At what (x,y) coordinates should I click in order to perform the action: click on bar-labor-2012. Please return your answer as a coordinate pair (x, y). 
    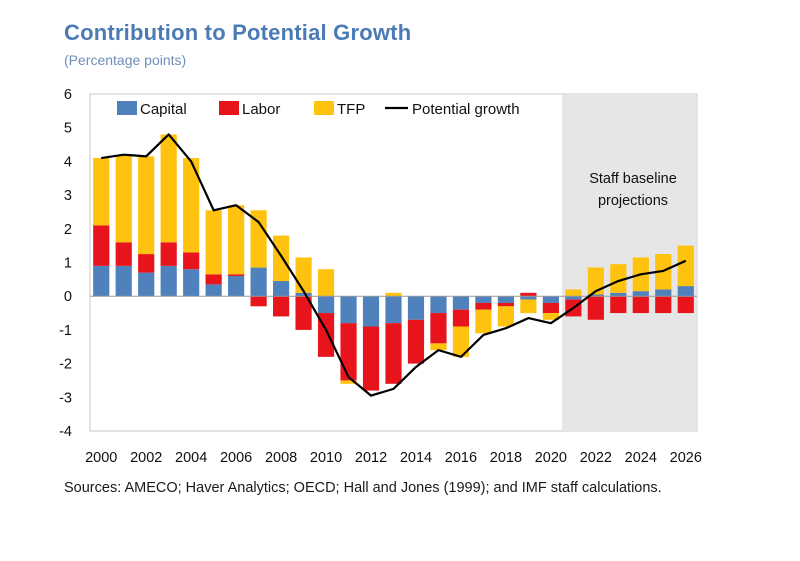
    Looking at the image, I should click on (371, 358).